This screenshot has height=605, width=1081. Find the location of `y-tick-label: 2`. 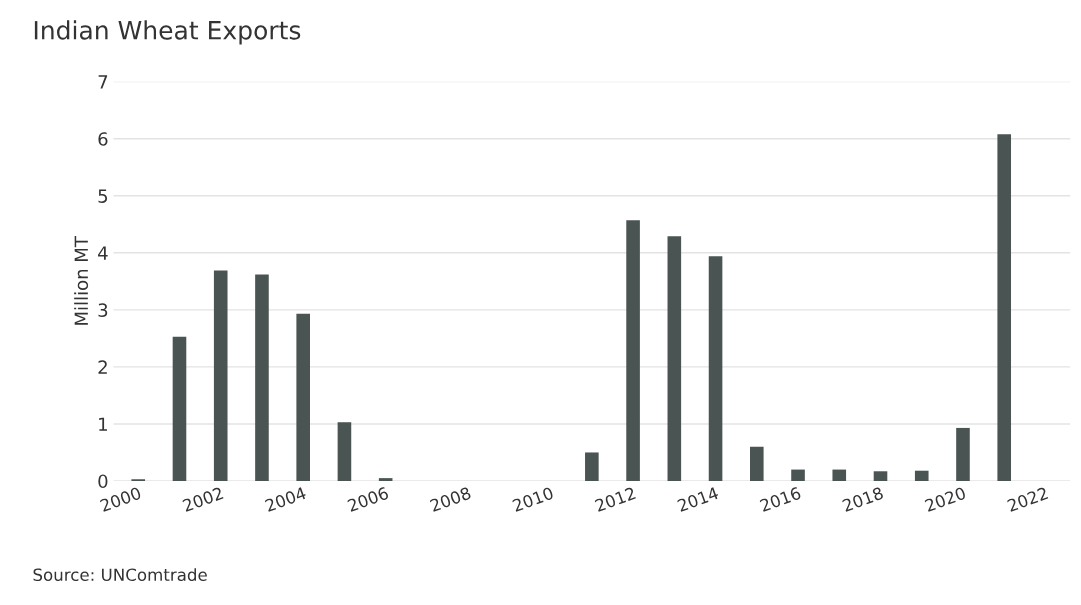

y-tick-label: 2 is located at coordinates (102, 367).